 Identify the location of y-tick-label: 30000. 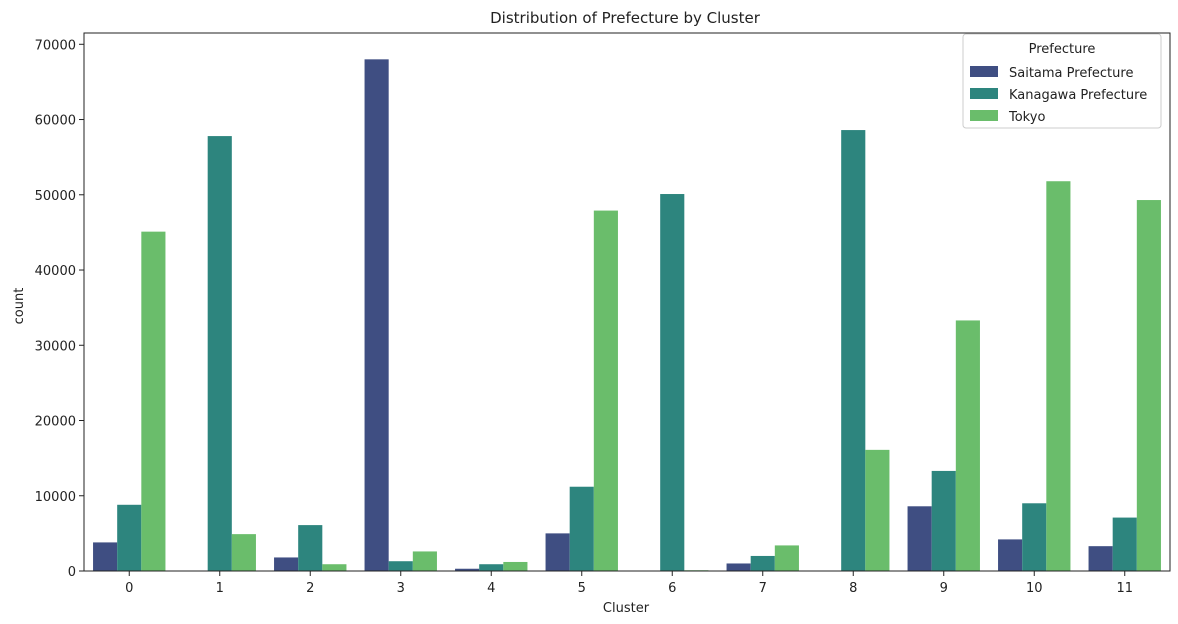
(55, 346).